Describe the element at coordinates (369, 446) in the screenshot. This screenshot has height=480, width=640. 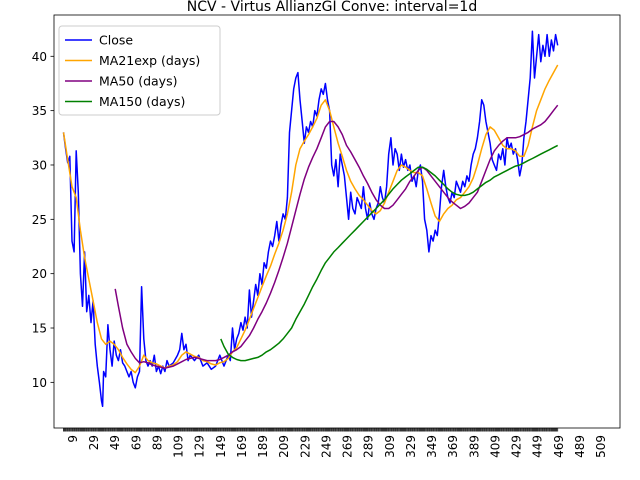
I see `x-tick-label: 289` at that location.